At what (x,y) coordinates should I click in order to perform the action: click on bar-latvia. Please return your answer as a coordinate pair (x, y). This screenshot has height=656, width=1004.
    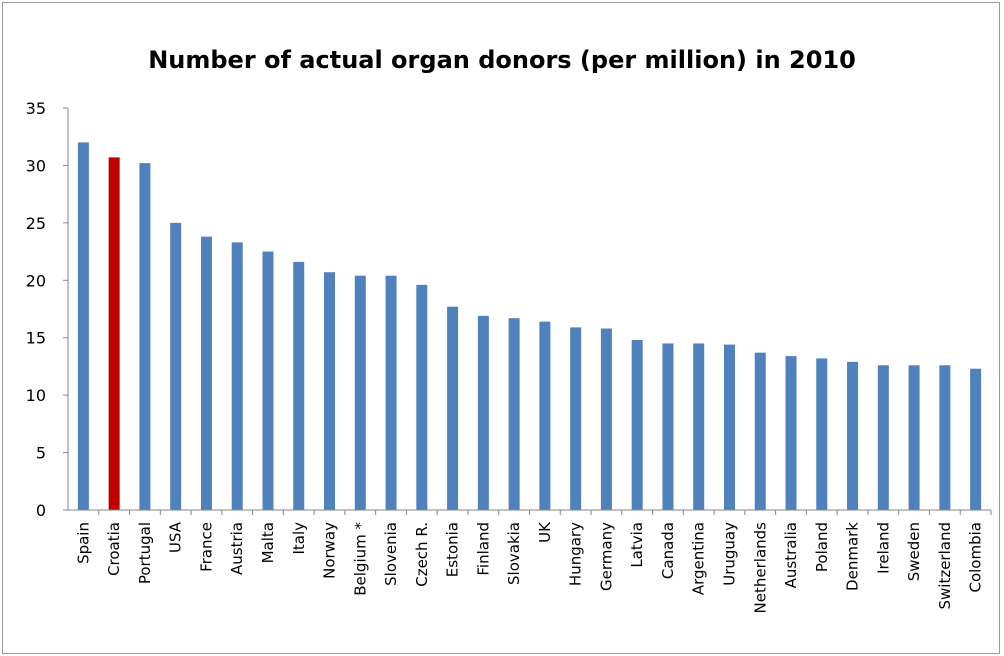
    Looking at the image, I should click on (637, 425).